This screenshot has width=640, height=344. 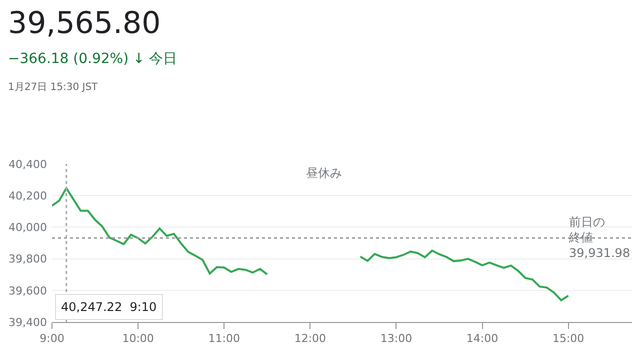 I want to click on y-tick-label: 40,400, so click(x=27, y=164).